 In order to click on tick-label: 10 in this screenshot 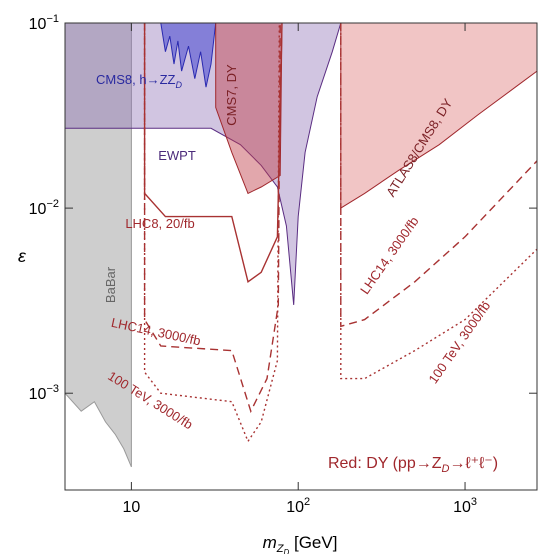, I will do `click(131, 507)`.